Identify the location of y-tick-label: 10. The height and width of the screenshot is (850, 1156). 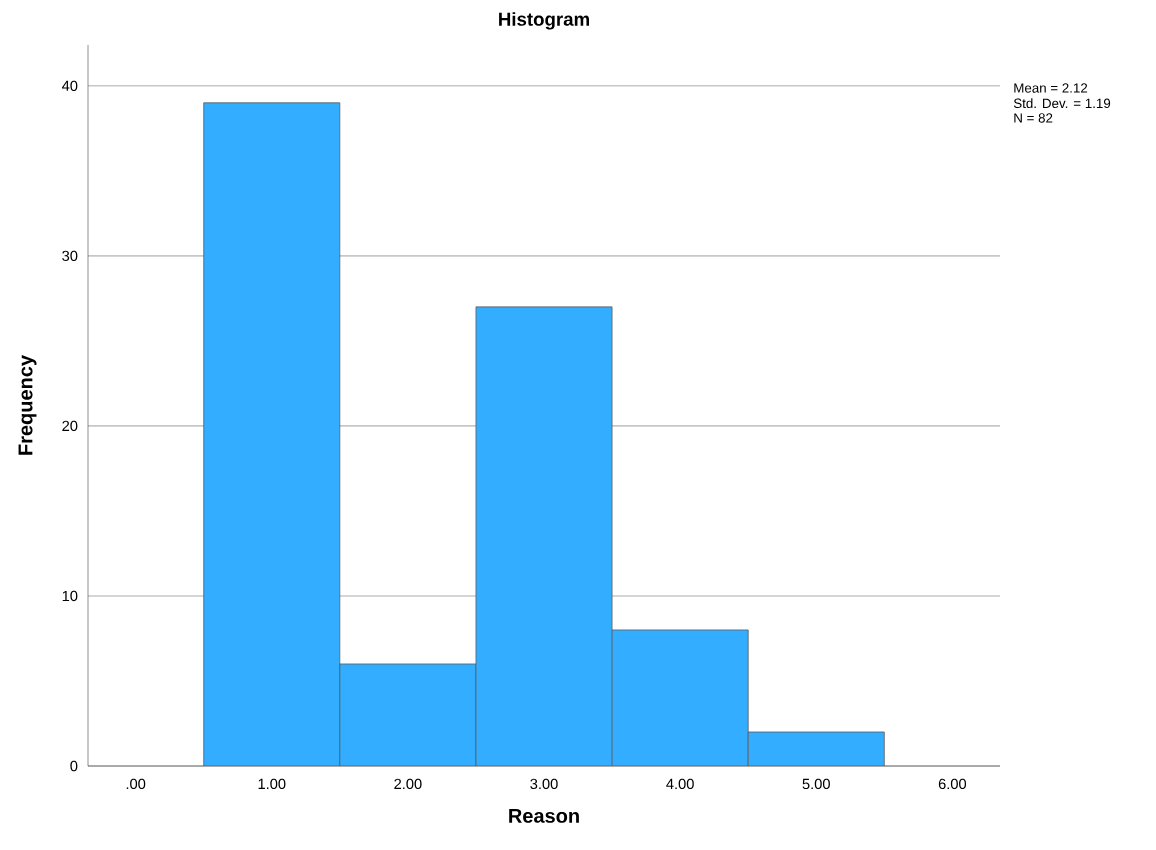
(70, 596).